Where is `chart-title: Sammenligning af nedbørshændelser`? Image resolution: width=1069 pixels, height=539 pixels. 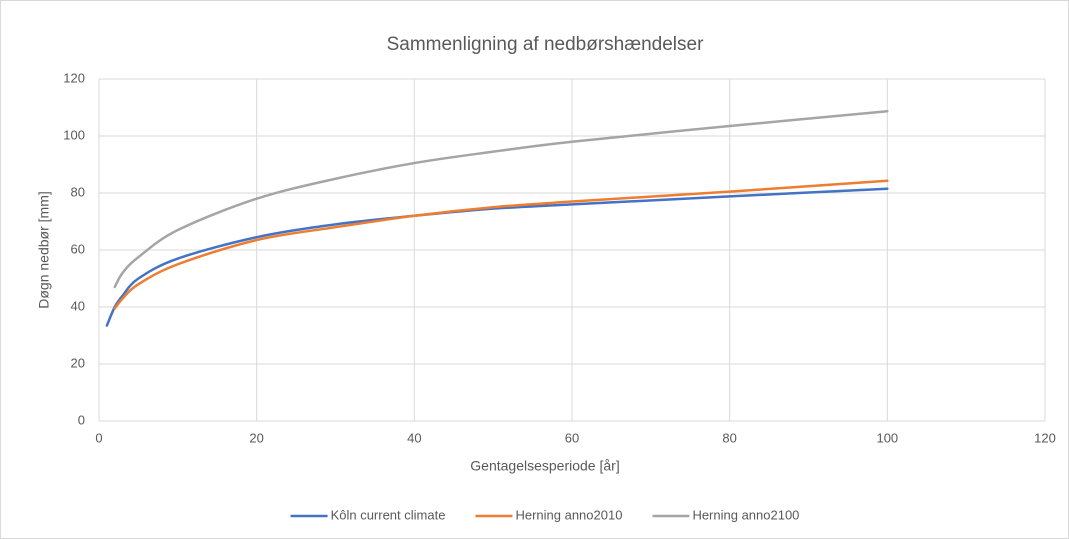
chart-title: Sammenligning af nedbørshændelser is located at coordinates (546, 44).